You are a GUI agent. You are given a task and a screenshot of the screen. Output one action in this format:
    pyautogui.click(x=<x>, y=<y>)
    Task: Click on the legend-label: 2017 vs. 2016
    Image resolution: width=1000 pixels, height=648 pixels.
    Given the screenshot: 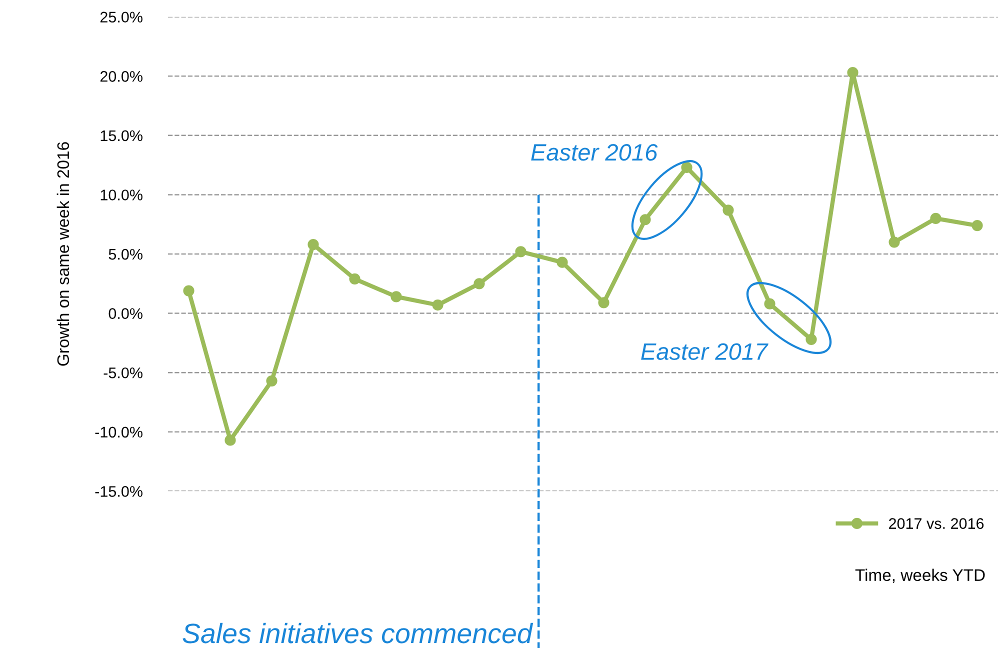 What is the action you would take?
    pyautogui.click(x=936, y=523)
    